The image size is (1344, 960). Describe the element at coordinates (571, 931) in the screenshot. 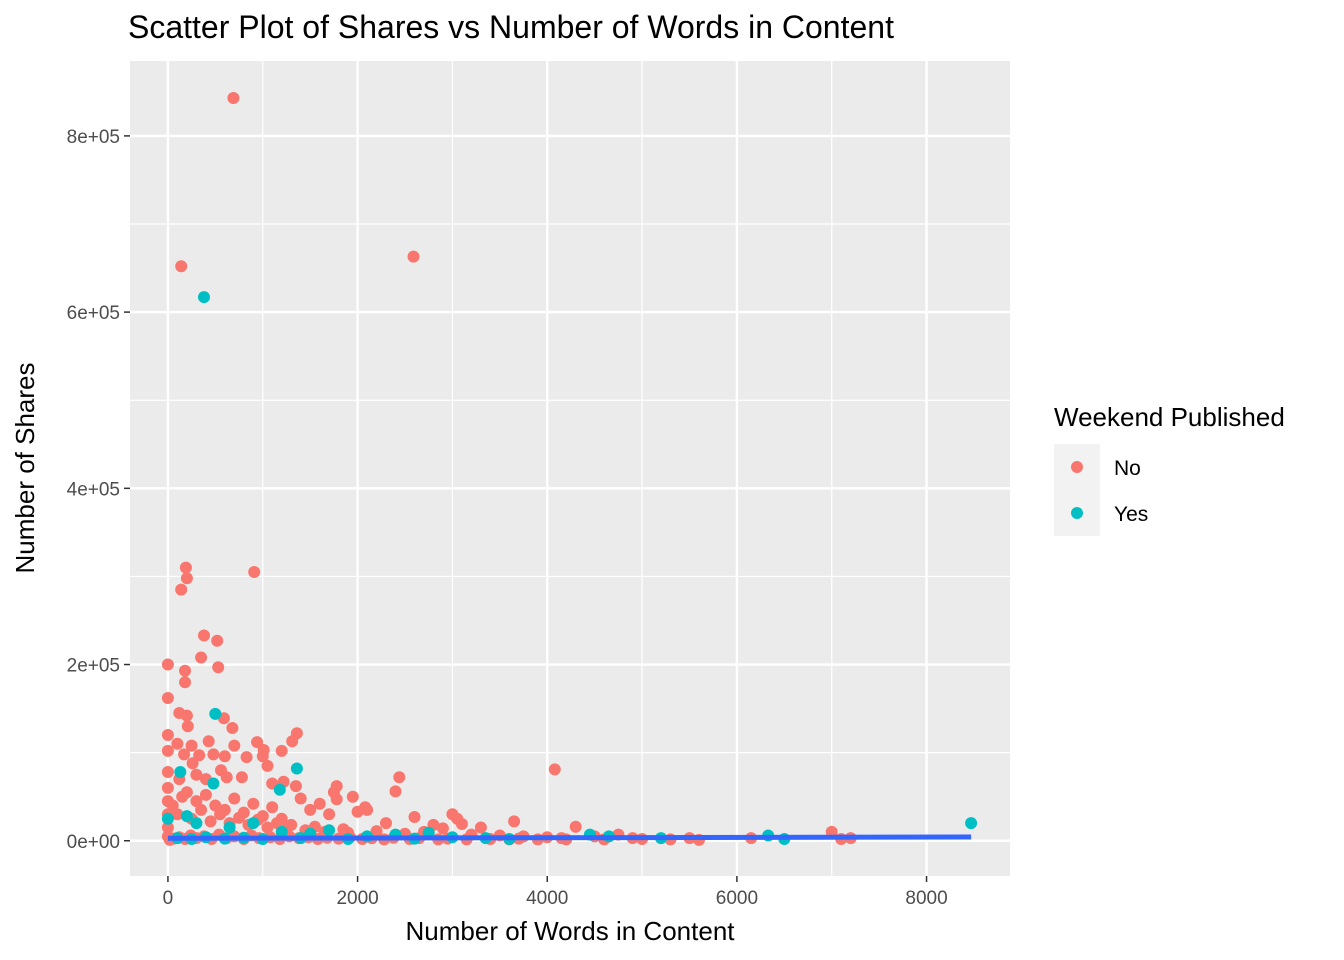

I see `x-axis-label: Number of Words in Content` at that location.